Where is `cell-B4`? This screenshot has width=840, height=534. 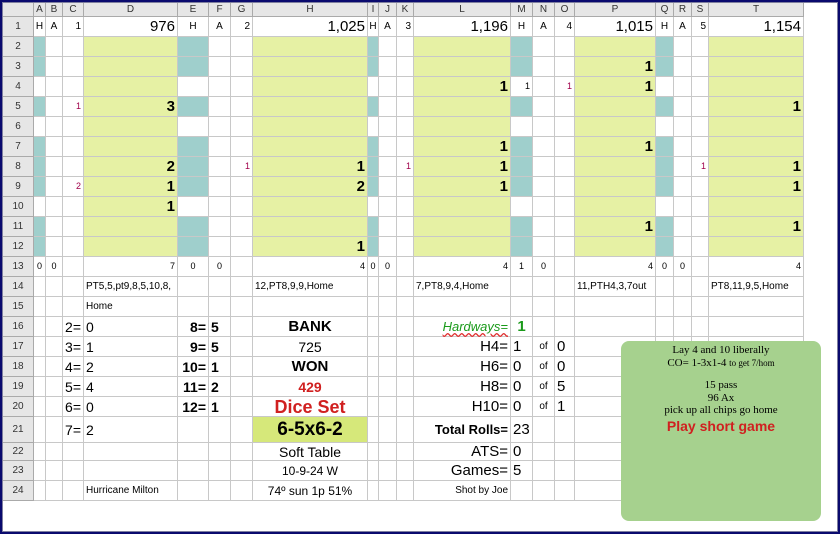
cell-B4 is located at coordinates (54, 87).